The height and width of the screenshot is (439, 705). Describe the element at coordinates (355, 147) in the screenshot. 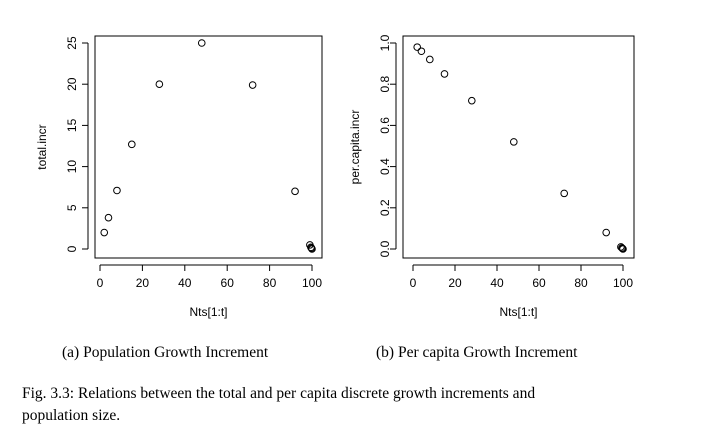

I see `y-axis-label: per.capita.incr` at that location.